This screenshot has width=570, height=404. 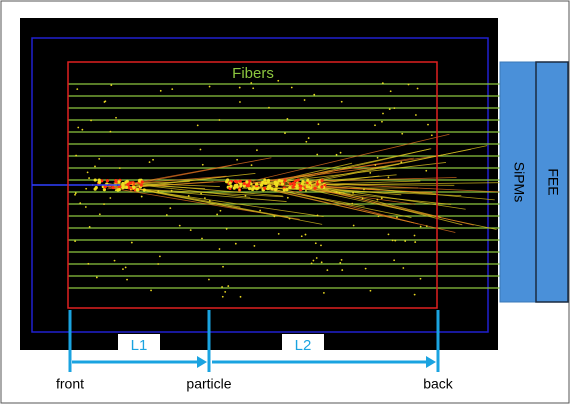 What do you see at coordinates (139, 346) in the screenshot?
I see `l1-box` at bounding box center [139, 346].